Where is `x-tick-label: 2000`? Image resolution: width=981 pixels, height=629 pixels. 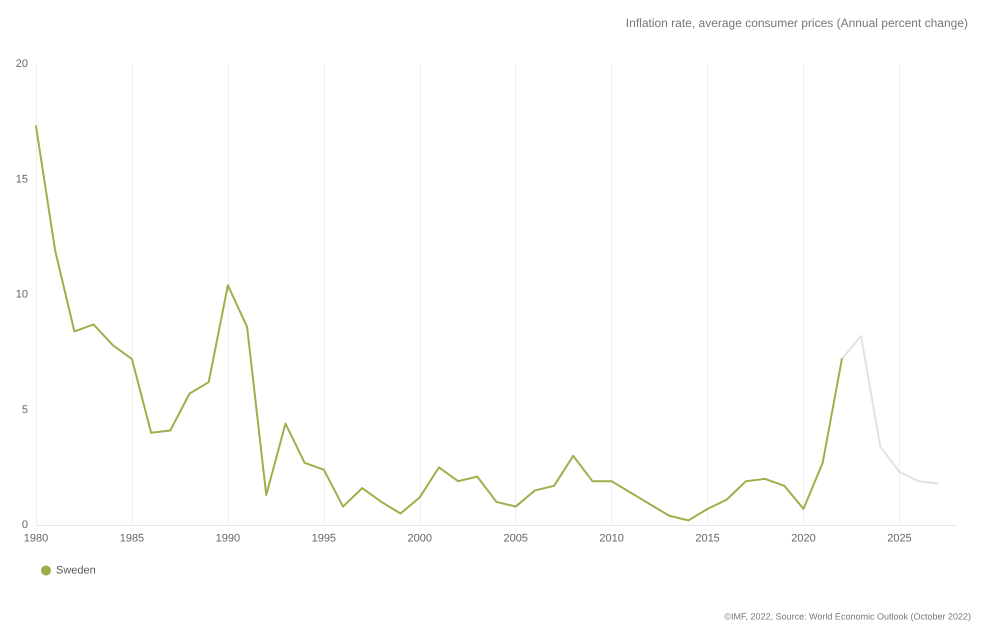 x-tick-label: 2000 is located at coordinates (420, 538).